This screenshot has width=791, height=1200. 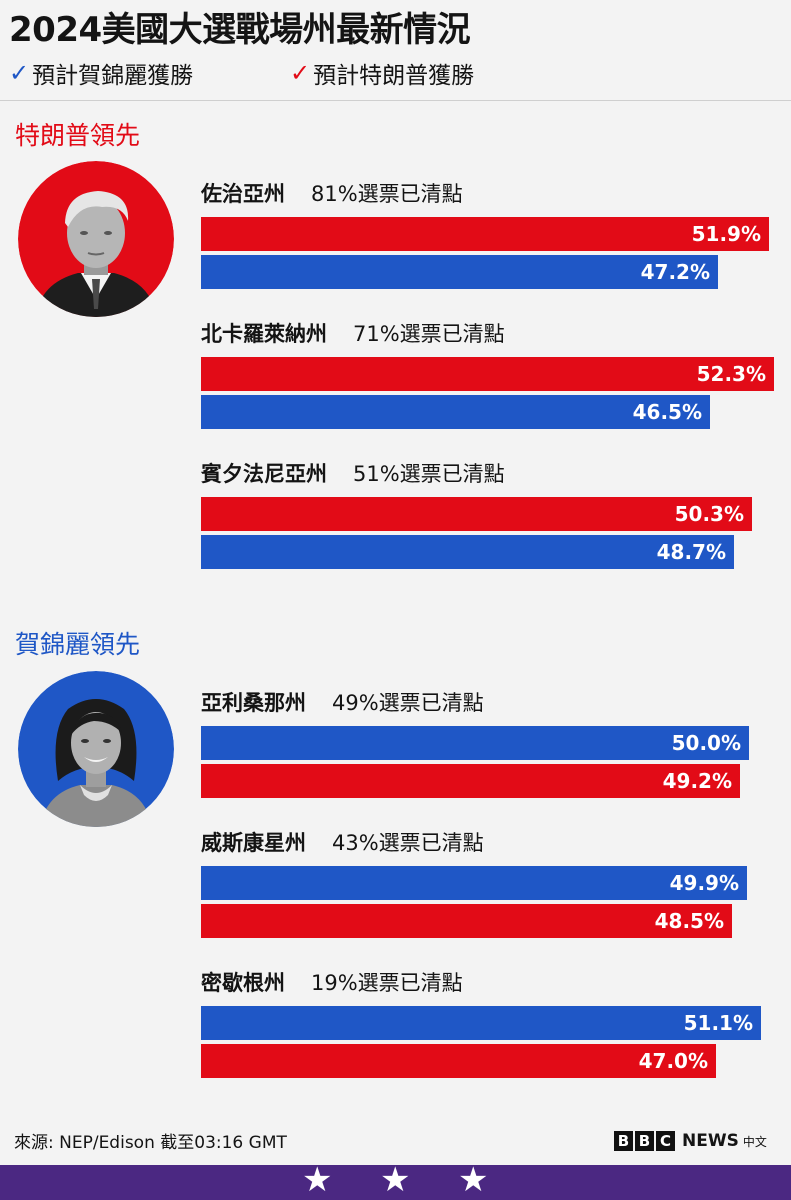 I want to click on state-name: 密歇根州, so click(x=243, y=983).